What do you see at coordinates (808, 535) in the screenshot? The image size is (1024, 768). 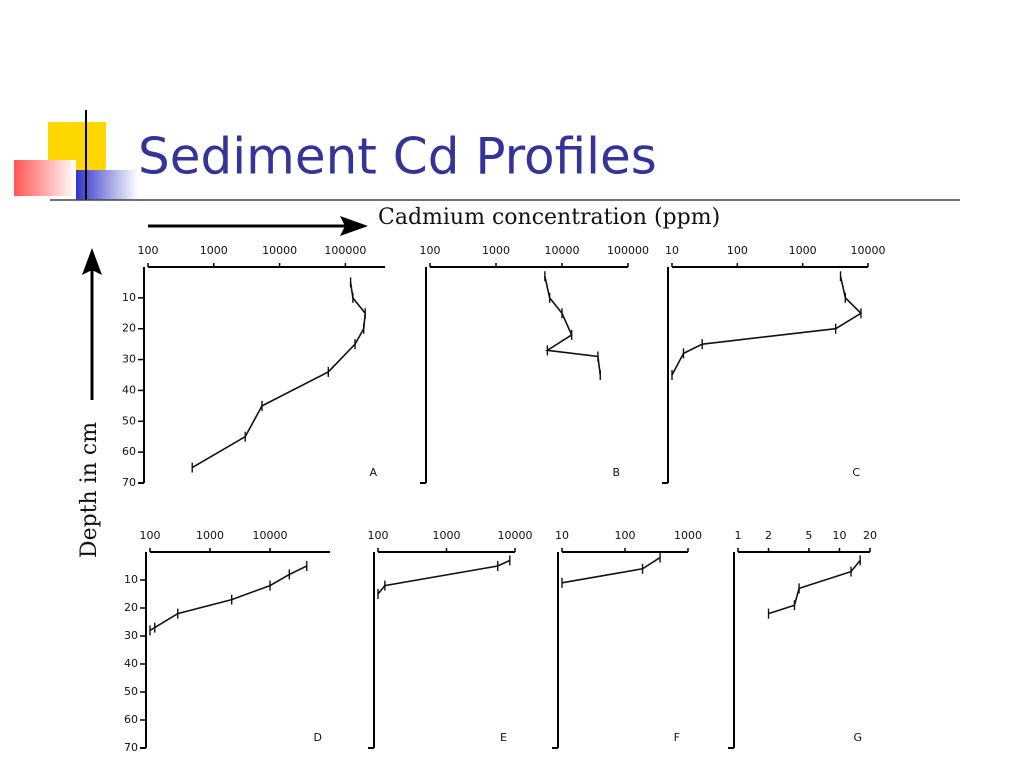 I see `x-tick-label: 5` at bounding box center [808, 535].